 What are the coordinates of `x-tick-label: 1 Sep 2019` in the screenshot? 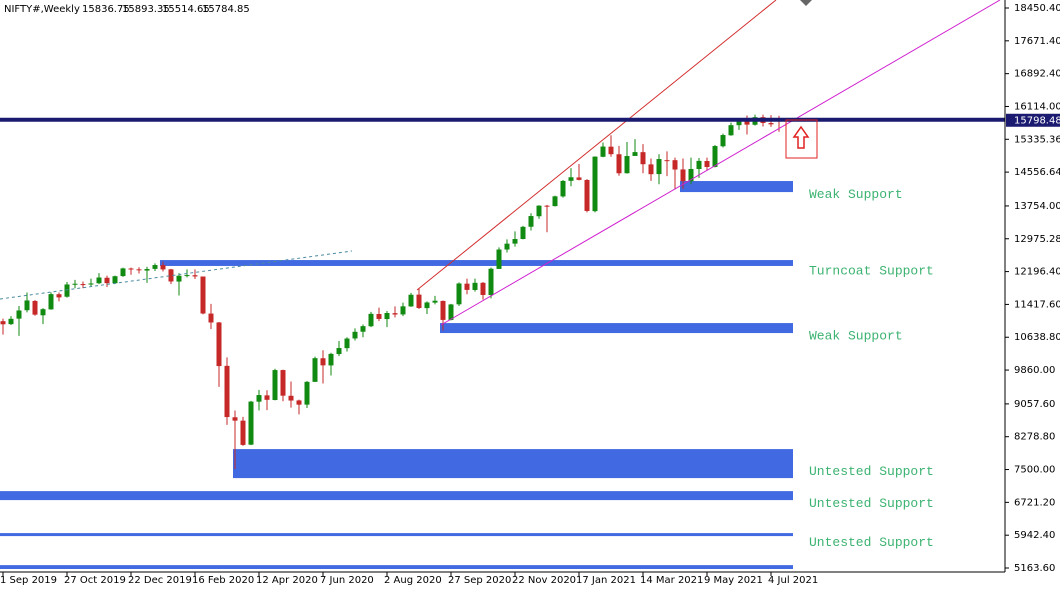 It's located at (28, 580).